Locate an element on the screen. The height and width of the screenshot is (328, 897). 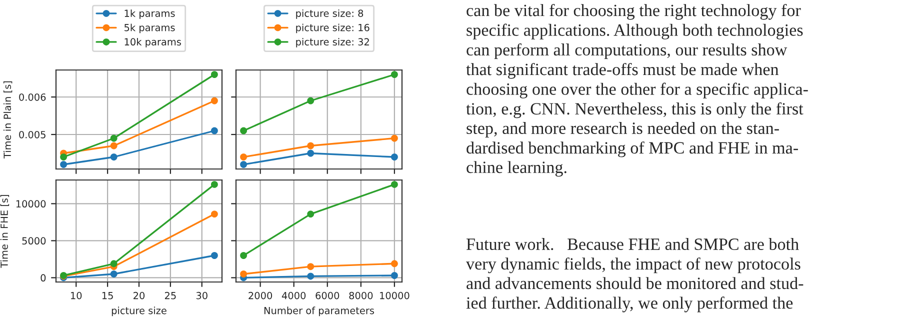
legend-label: picture size: 8 is located at coordinates (330, 14).